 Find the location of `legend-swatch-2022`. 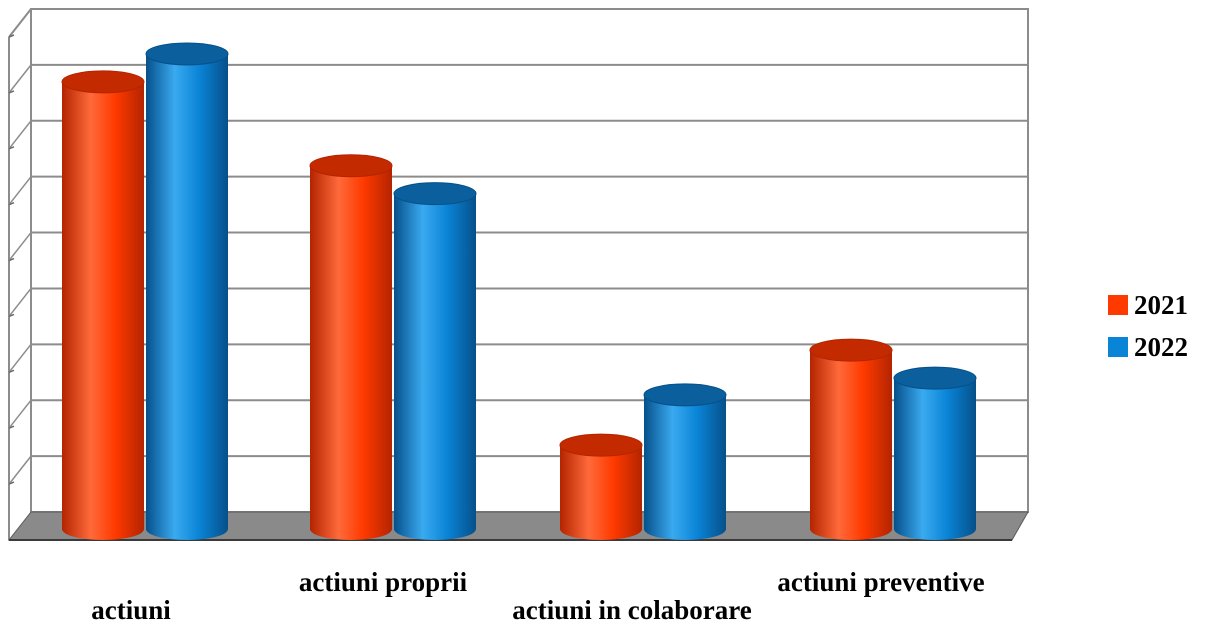

legend-swatch-2022 is located at coordinates (1118, 347).